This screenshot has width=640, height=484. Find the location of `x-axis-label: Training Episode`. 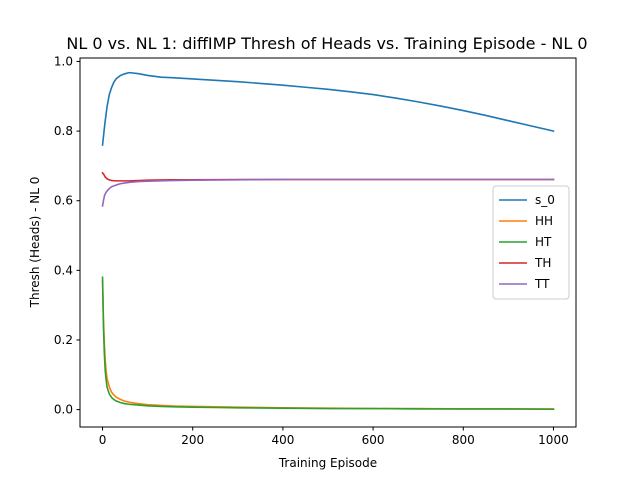

x-axis-label: Training Episode is located at coordinates (327, 463).